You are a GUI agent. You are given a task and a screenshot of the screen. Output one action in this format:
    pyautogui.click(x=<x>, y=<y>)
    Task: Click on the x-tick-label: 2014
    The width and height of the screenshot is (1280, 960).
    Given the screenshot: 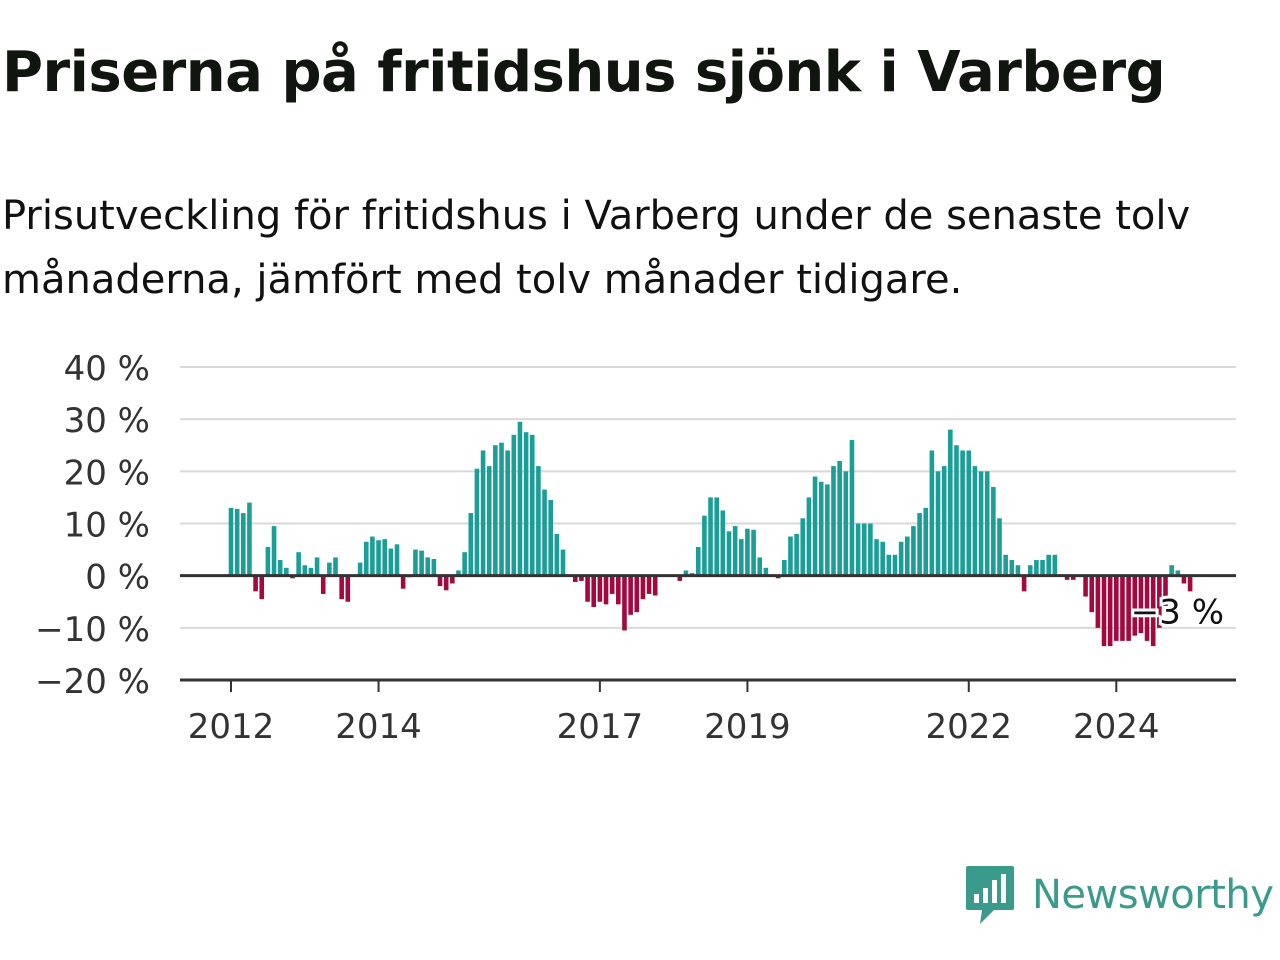 What is the action you would take?
    pyautogui.click(x=378, y=727)
    